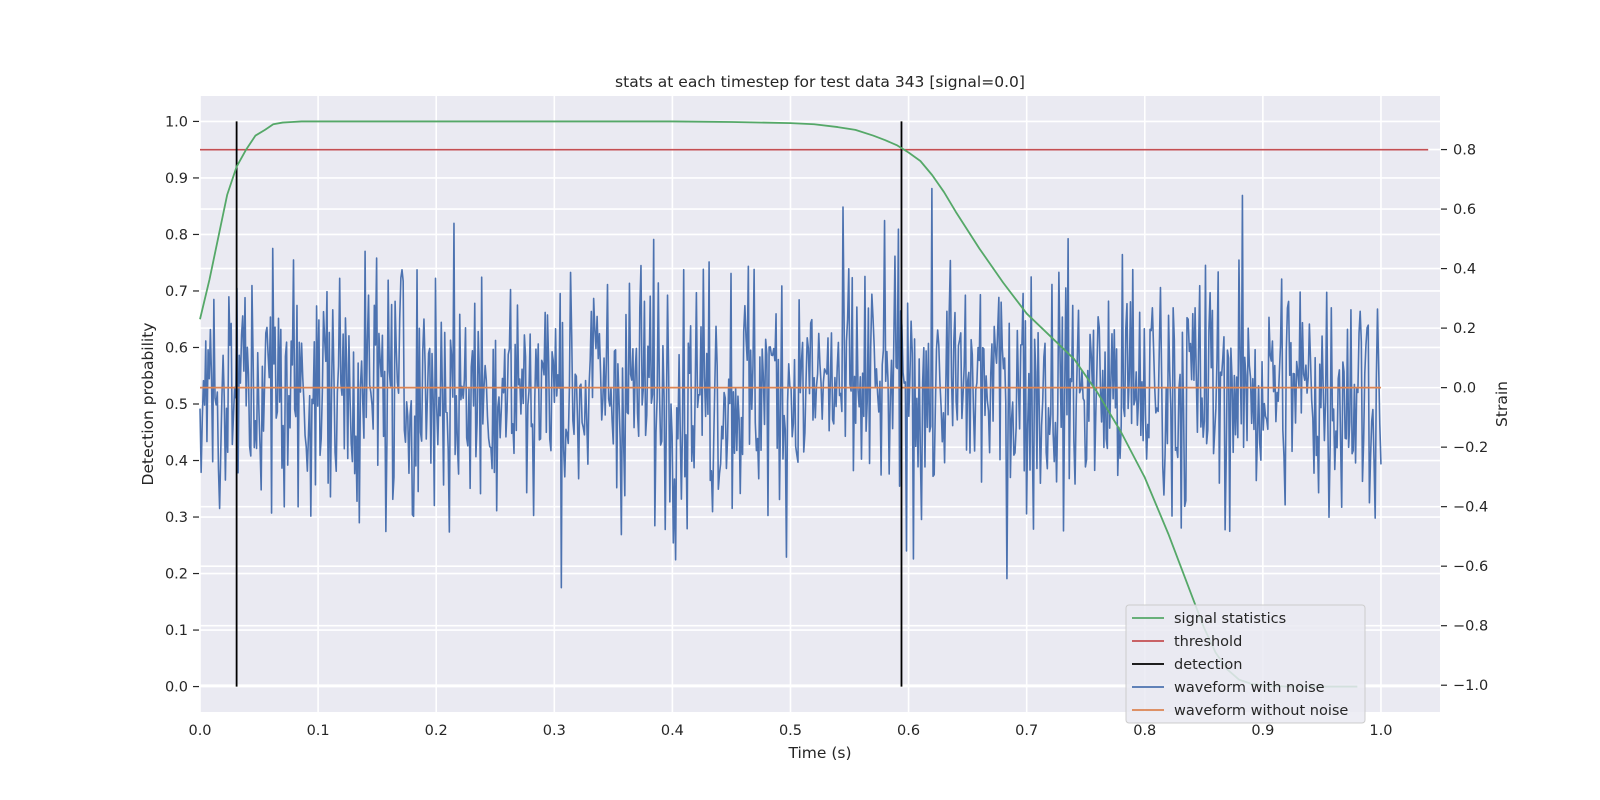 This screenshot has width=1600, height=800. Describe the element at coordinates (1470, 686) in the screenshot. I see `y-right-tick-label: −1.0` at that location.